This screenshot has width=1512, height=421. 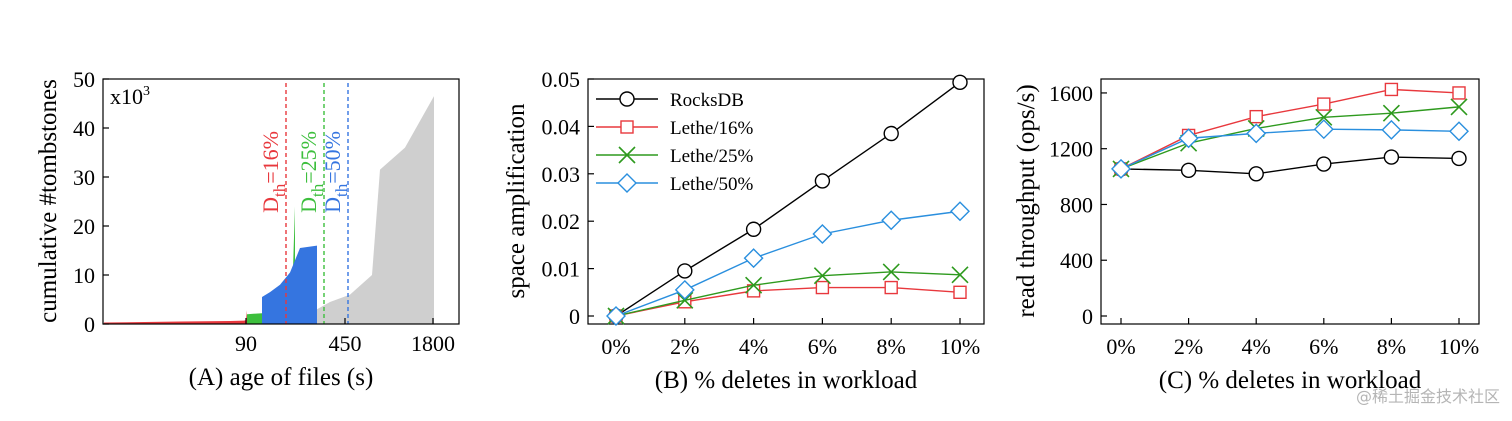 What do you see at coordinates (516, 201) in the screenshot?
I see `y-axis-label-b: space amplification` at bounding box center [516, 201].